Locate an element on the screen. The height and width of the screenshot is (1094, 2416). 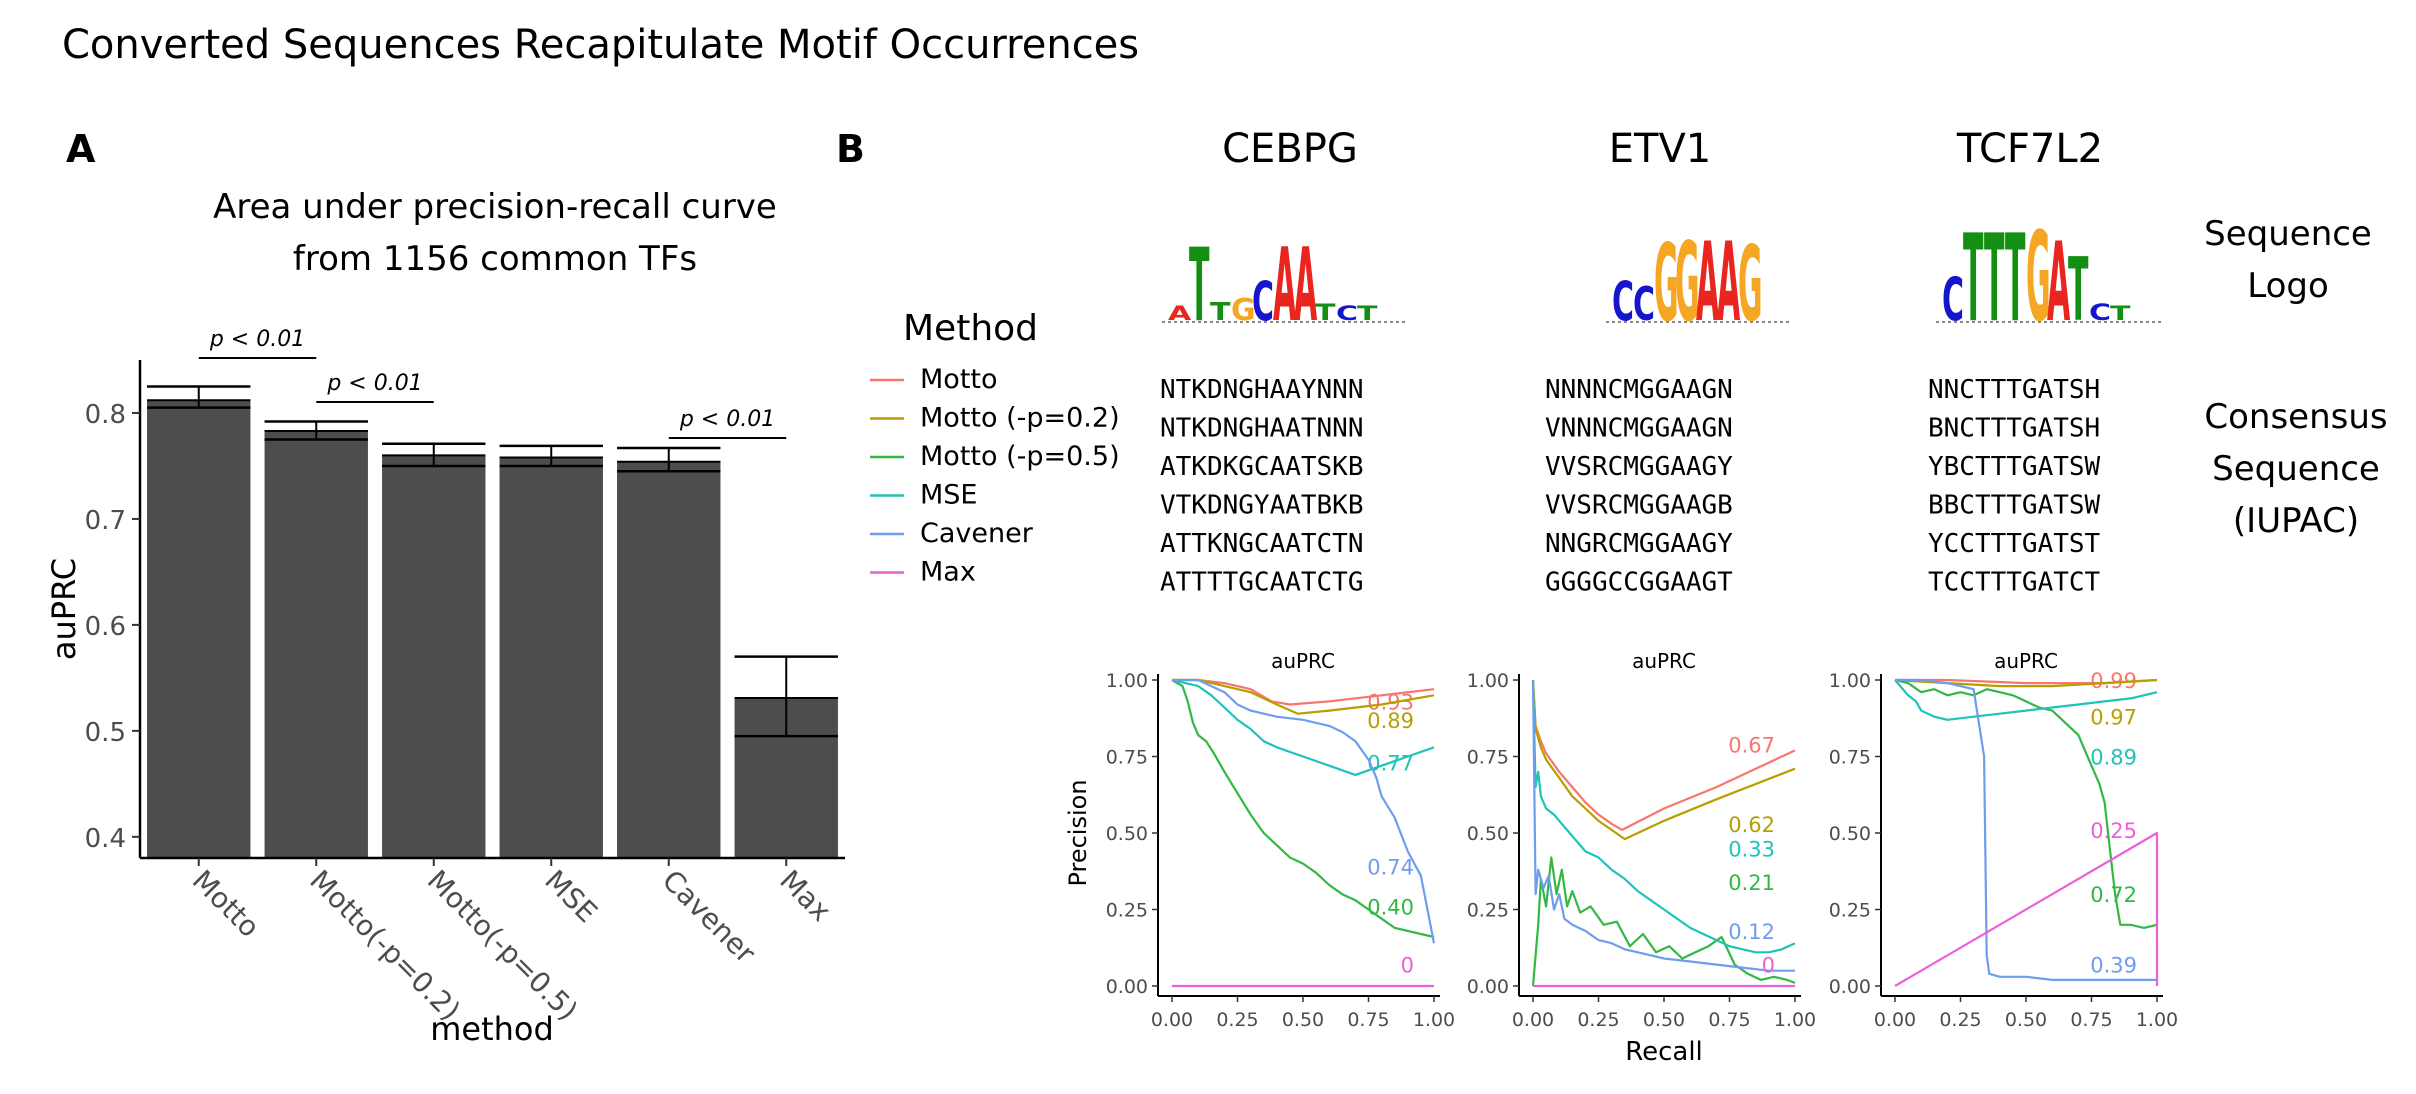
x-tick-label: Max is located at coordinates (805, 896).